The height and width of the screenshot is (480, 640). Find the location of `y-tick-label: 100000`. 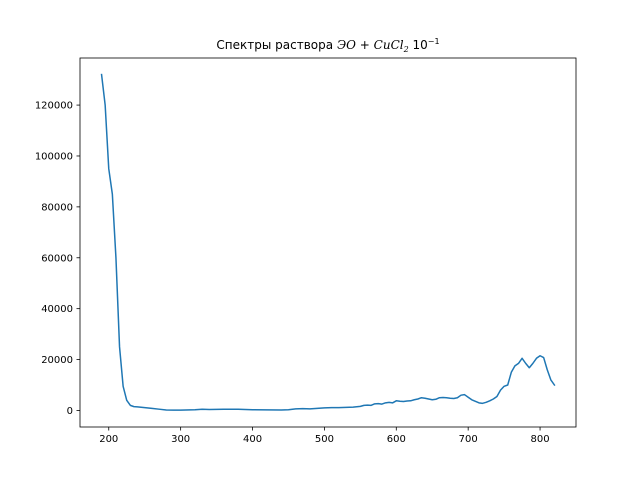

y-tick-label: 100000 is located at coordinates (54, 156).